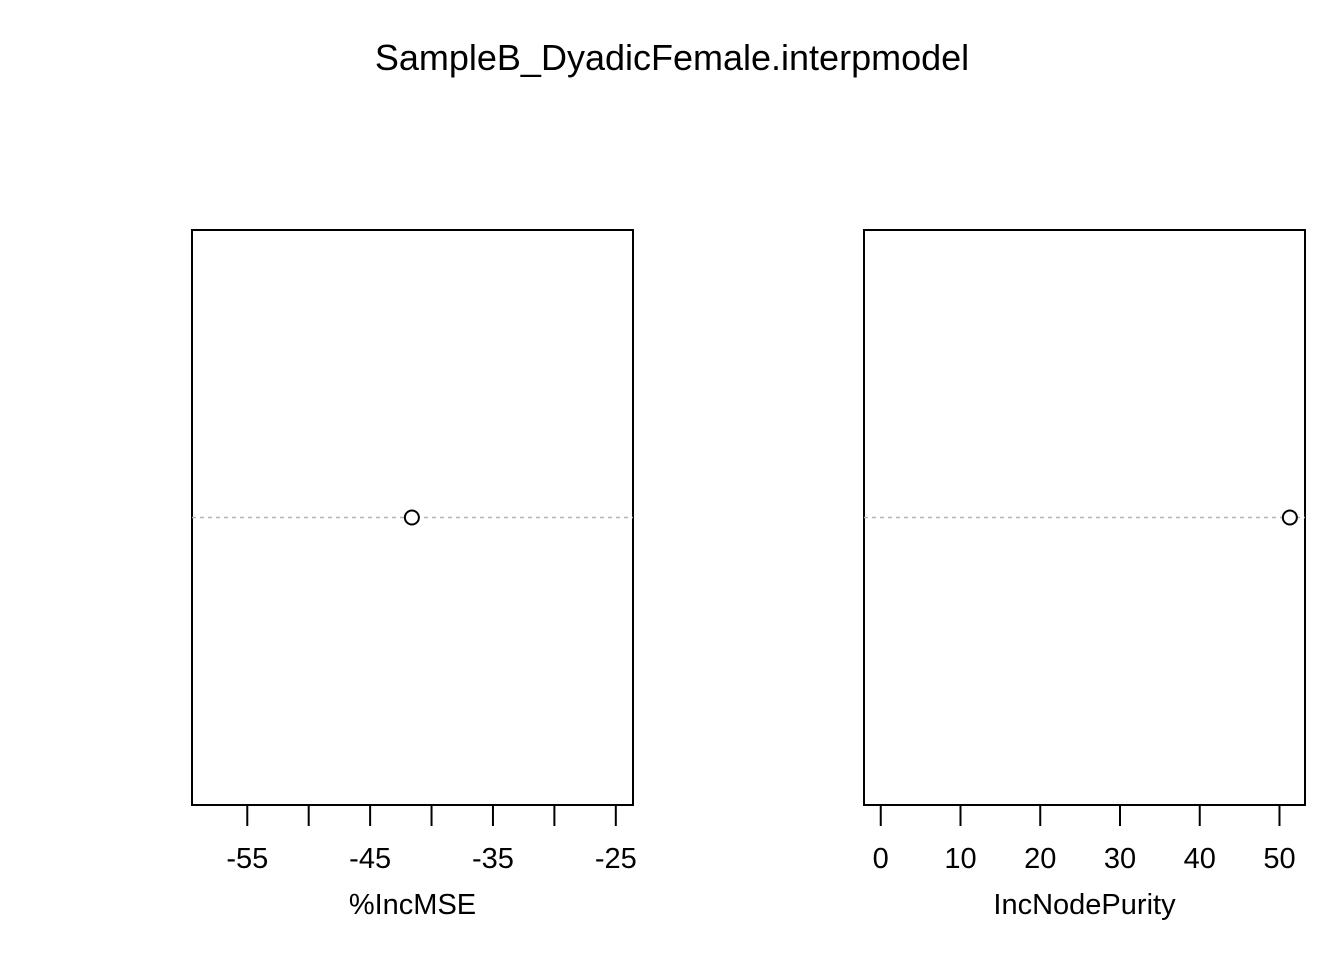  What do you see at coordinates (1279, 859) in the screenshot?
I see `x-tick-label: 50` at bounding box center [1279, 859].